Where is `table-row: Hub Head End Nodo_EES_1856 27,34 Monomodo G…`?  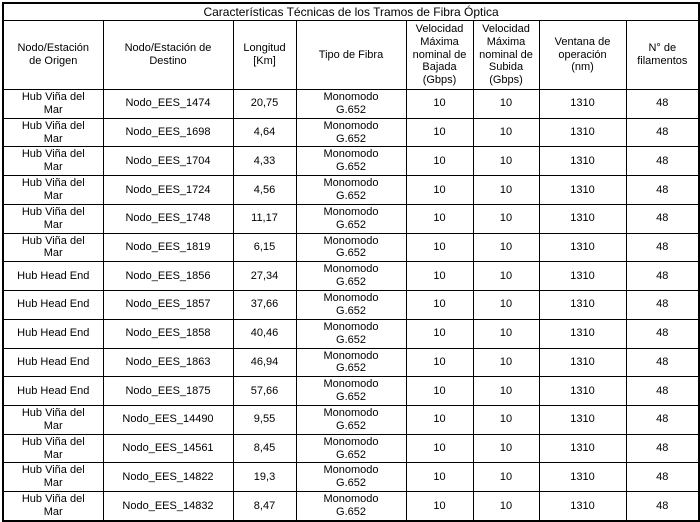
table-row: Hub Head End Nodo_EES_1856 27,34 Monomodo G… is located at coordinates (351, 276).